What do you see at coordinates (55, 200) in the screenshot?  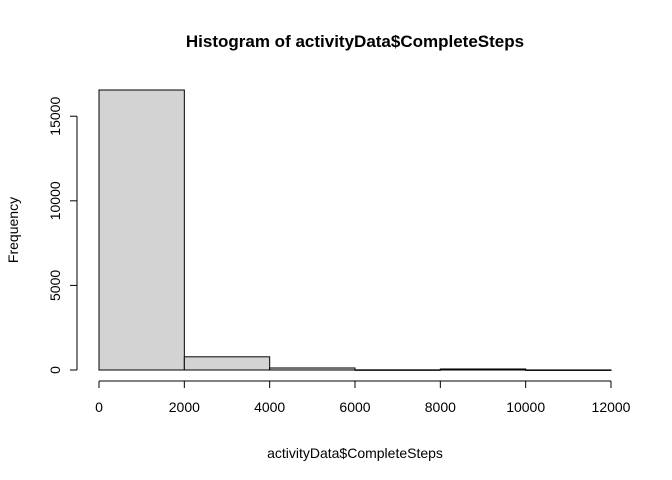 I see `y-tick-label: 10000` at bounding box center [55, 200].